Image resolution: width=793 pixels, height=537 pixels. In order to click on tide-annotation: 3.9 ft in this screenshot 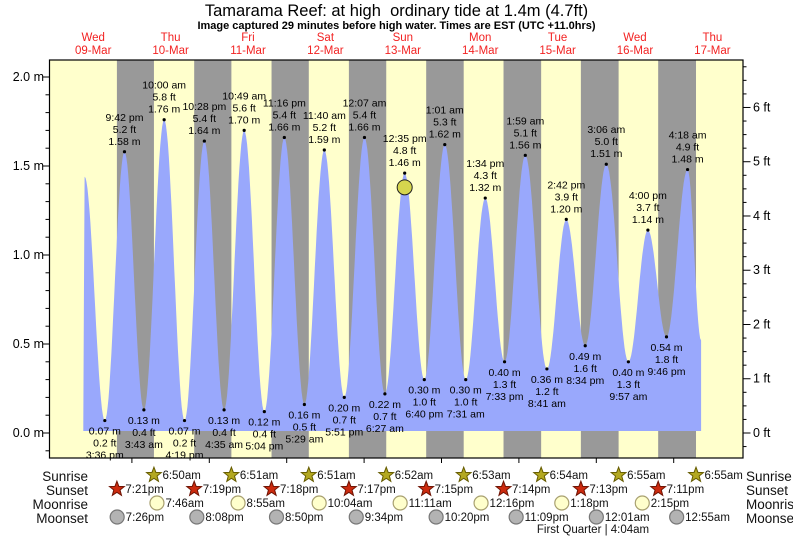, I will do `click(566, 197)`.